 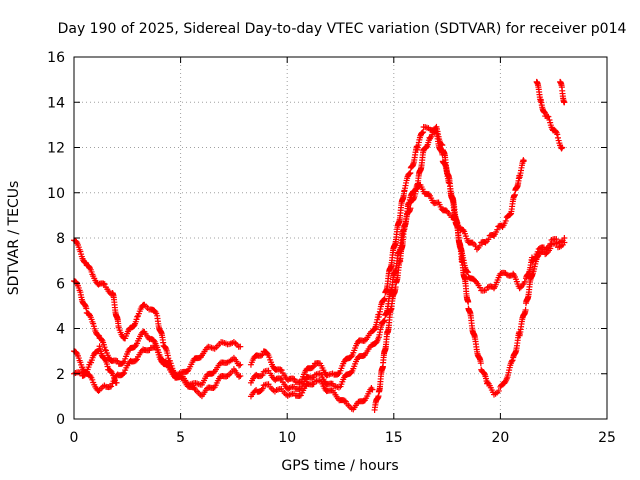 What do you see at coordinates (74, 438) in the screenshot?
I see `x-tick-label: 0` at bounding box center [74, 438].